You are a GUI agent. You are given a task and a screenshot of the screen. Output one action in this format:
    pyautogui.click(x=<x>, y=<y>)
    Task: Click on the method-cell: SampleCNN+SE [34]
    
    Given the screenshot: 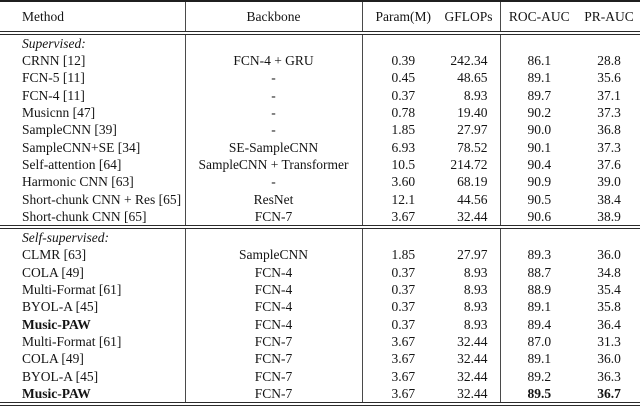 What is the action you would take?
    pyautogui.click(x=93, y=147)
    